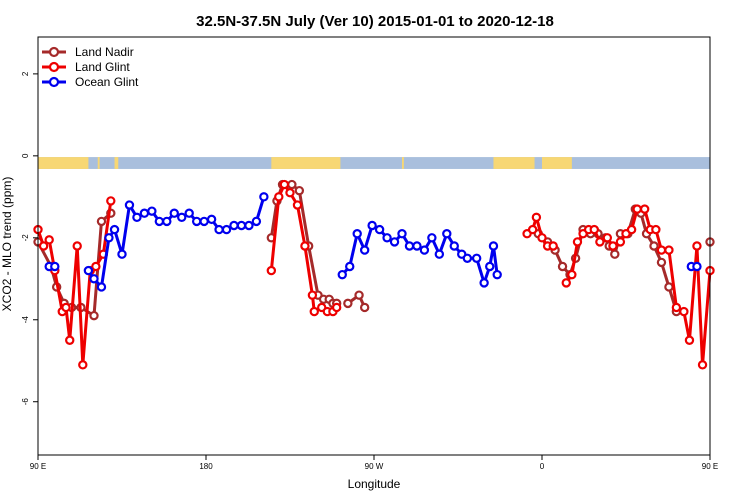 This screenshot has height=500, width=750. I want to click on legend-marker-ocean-glint, so click(54, 82).